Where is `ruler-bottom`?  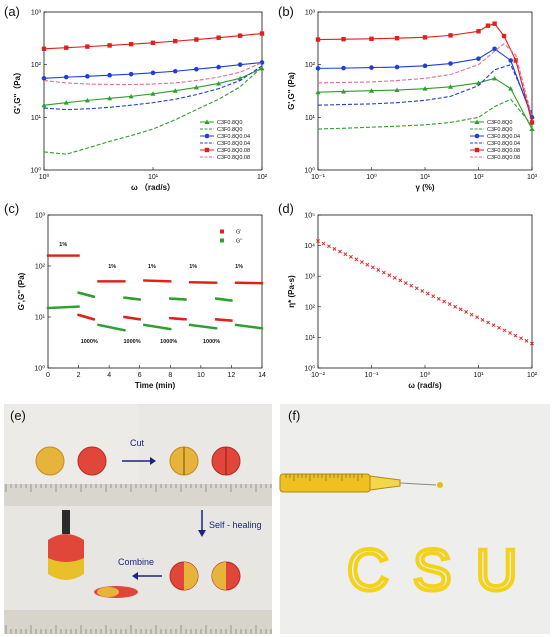
ruler-bottom is located at coordinates (138, 622).